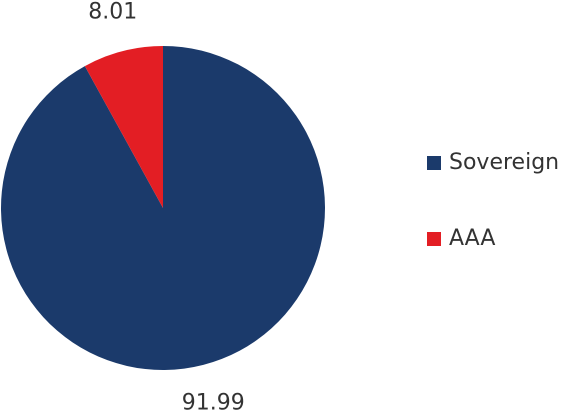 This screenshot has height=419, width=569. What do you see at coordinates (472, 238) in the screenshot?
I see `legend-label: AAA` at bounding box center [472, 238].